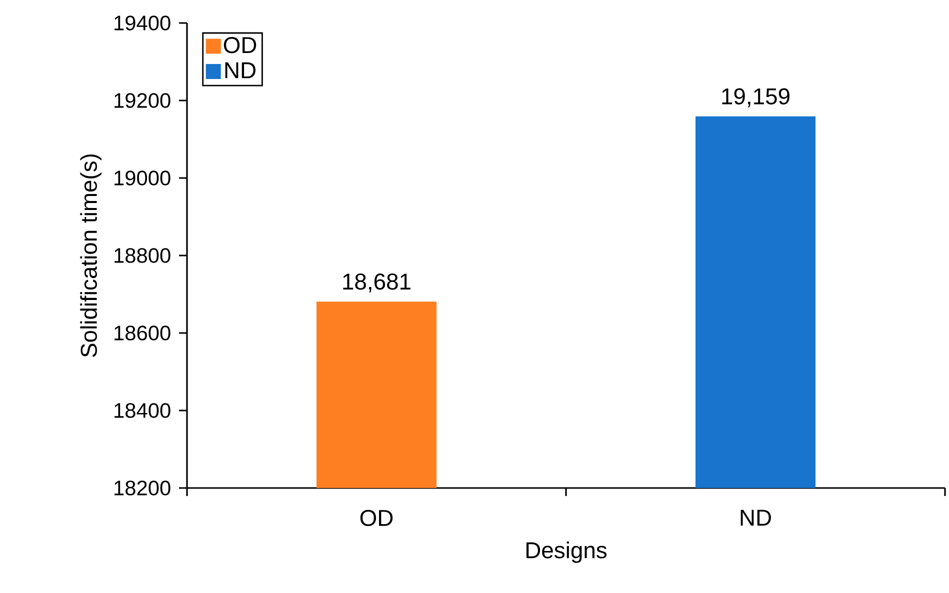 The width and height of the screenshot is (949, 593). What do you see at coordinates (142, 23) in the screenshot?
I see `y-tick-label: 19400` at bounding box center [142, 23].